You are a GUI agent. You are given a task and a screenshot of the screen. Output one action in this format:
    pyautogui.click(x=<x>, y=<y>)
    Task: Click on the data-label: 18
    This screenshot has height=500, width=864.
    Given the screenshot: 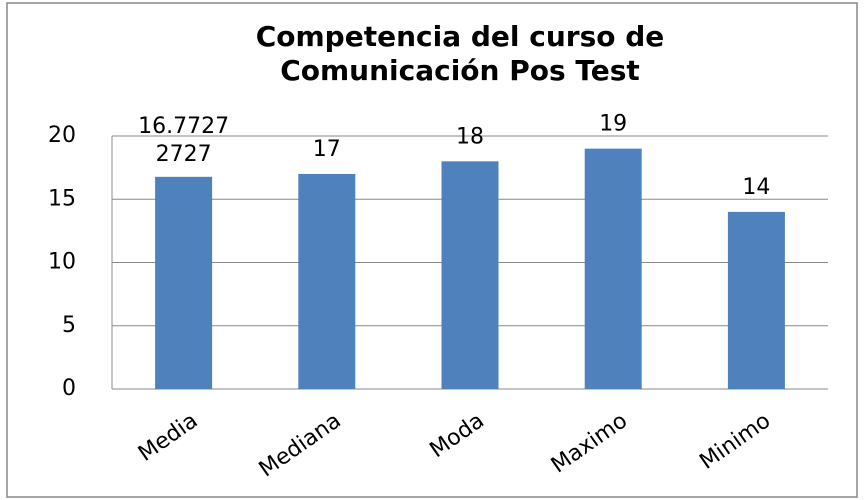 What is the action you would take?
    pyautogui.click(x=470, y=136)
    